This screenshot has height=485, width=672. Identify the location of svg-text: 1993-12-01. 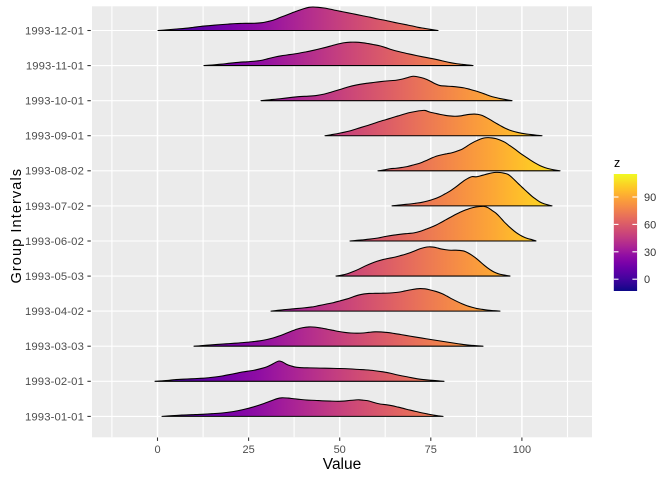
(54, 31).